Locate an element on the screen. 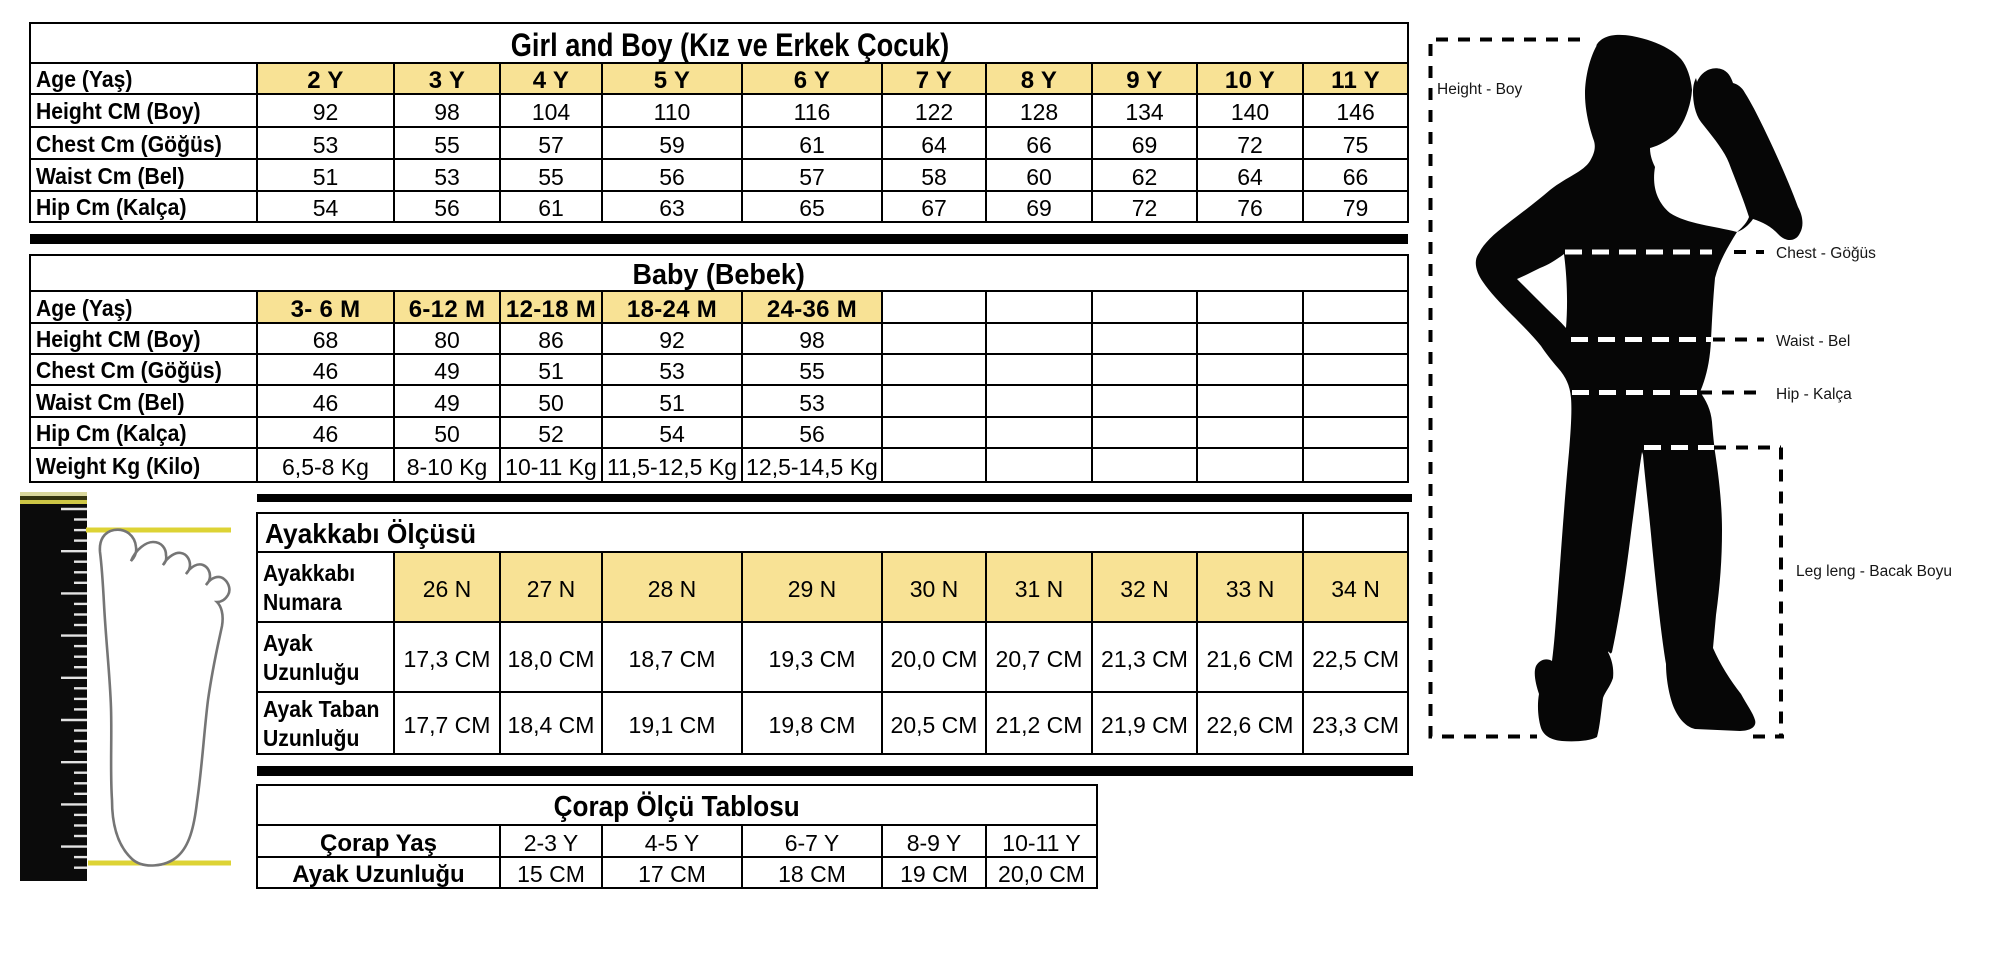  svg-text: Height - Boy is located at coordinates (1480, 89).